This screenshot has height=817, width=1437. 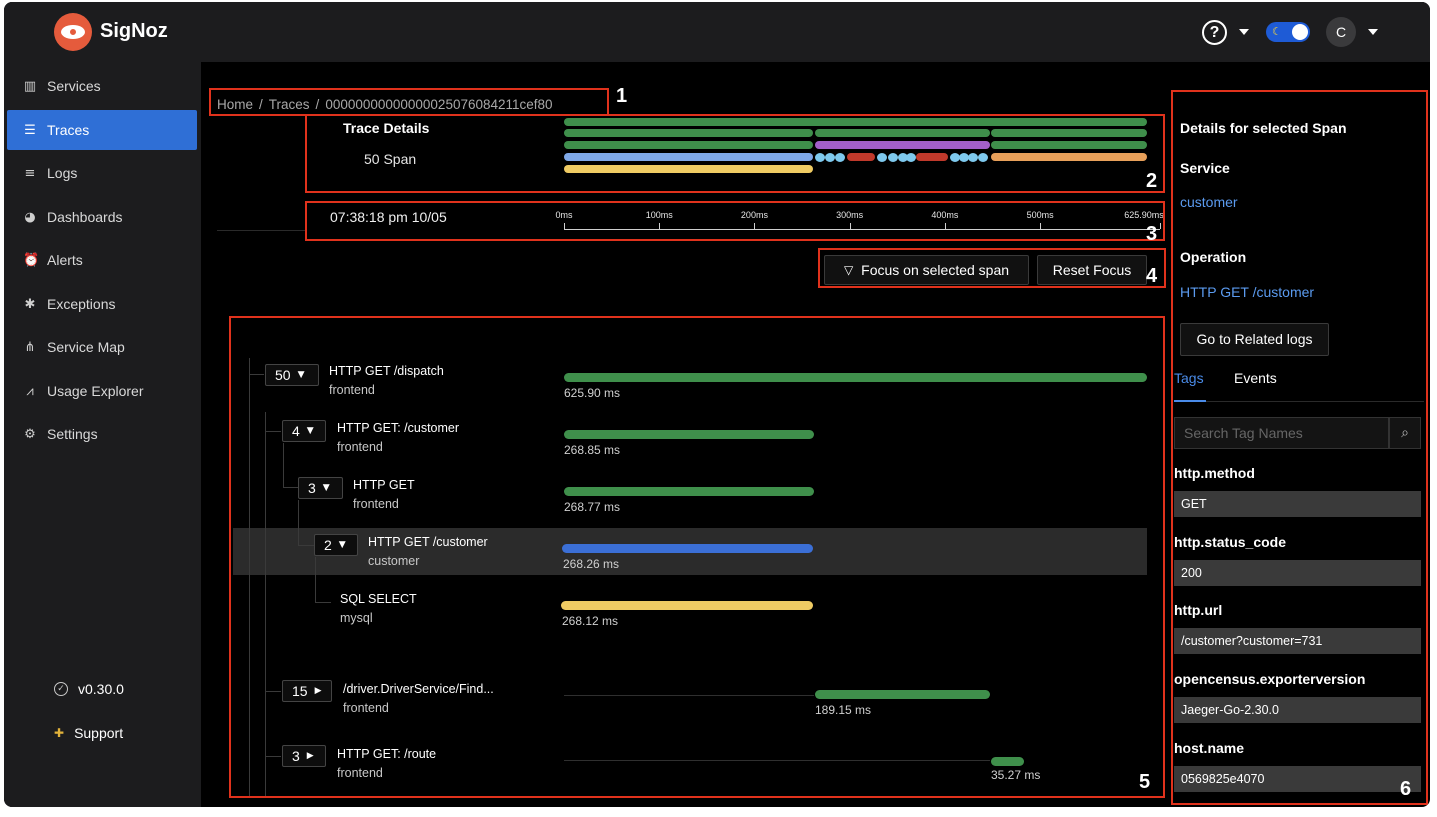 What do you see at coordinates (102, 347) in the screenshot?
I see `sidebar-item-service-map: ⋔ Service Map` at bounding box center [102, 347].